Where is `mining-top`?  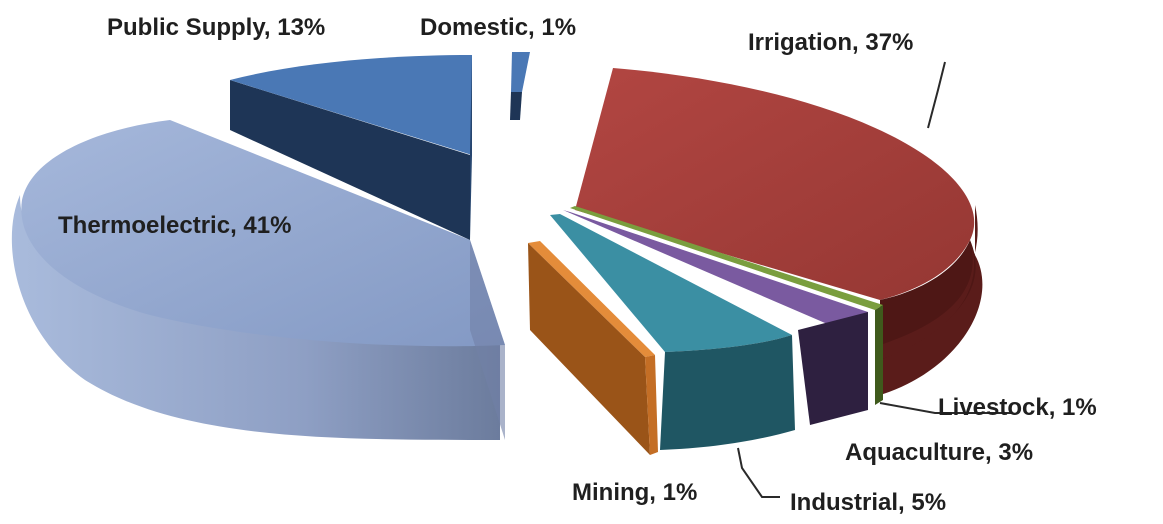 mining-top is located at coordinates (591, 299).